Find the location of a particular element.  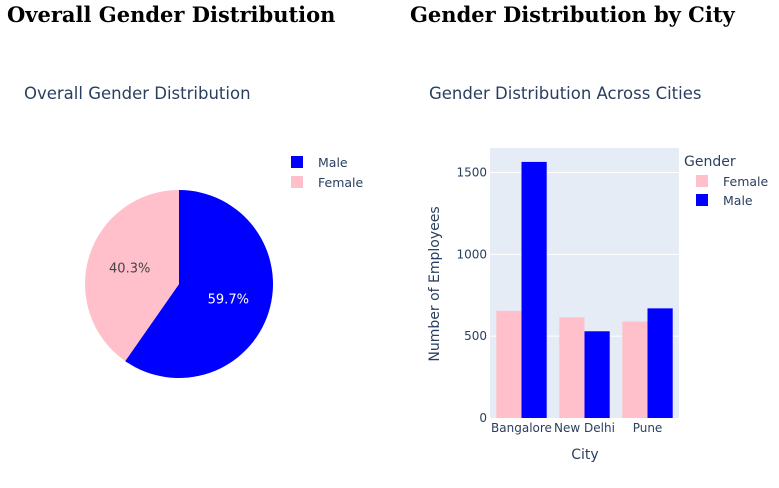

x-tick-label: New Delhi is located at coordinates (584, 428).